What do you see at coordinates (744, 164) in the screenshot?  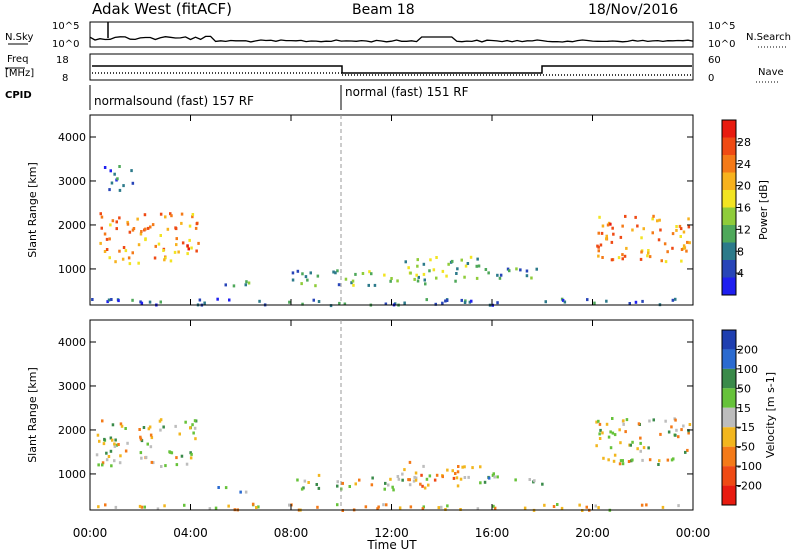 I see `power-colorbar-tick-label: 24` at bounding box center [744, 164].